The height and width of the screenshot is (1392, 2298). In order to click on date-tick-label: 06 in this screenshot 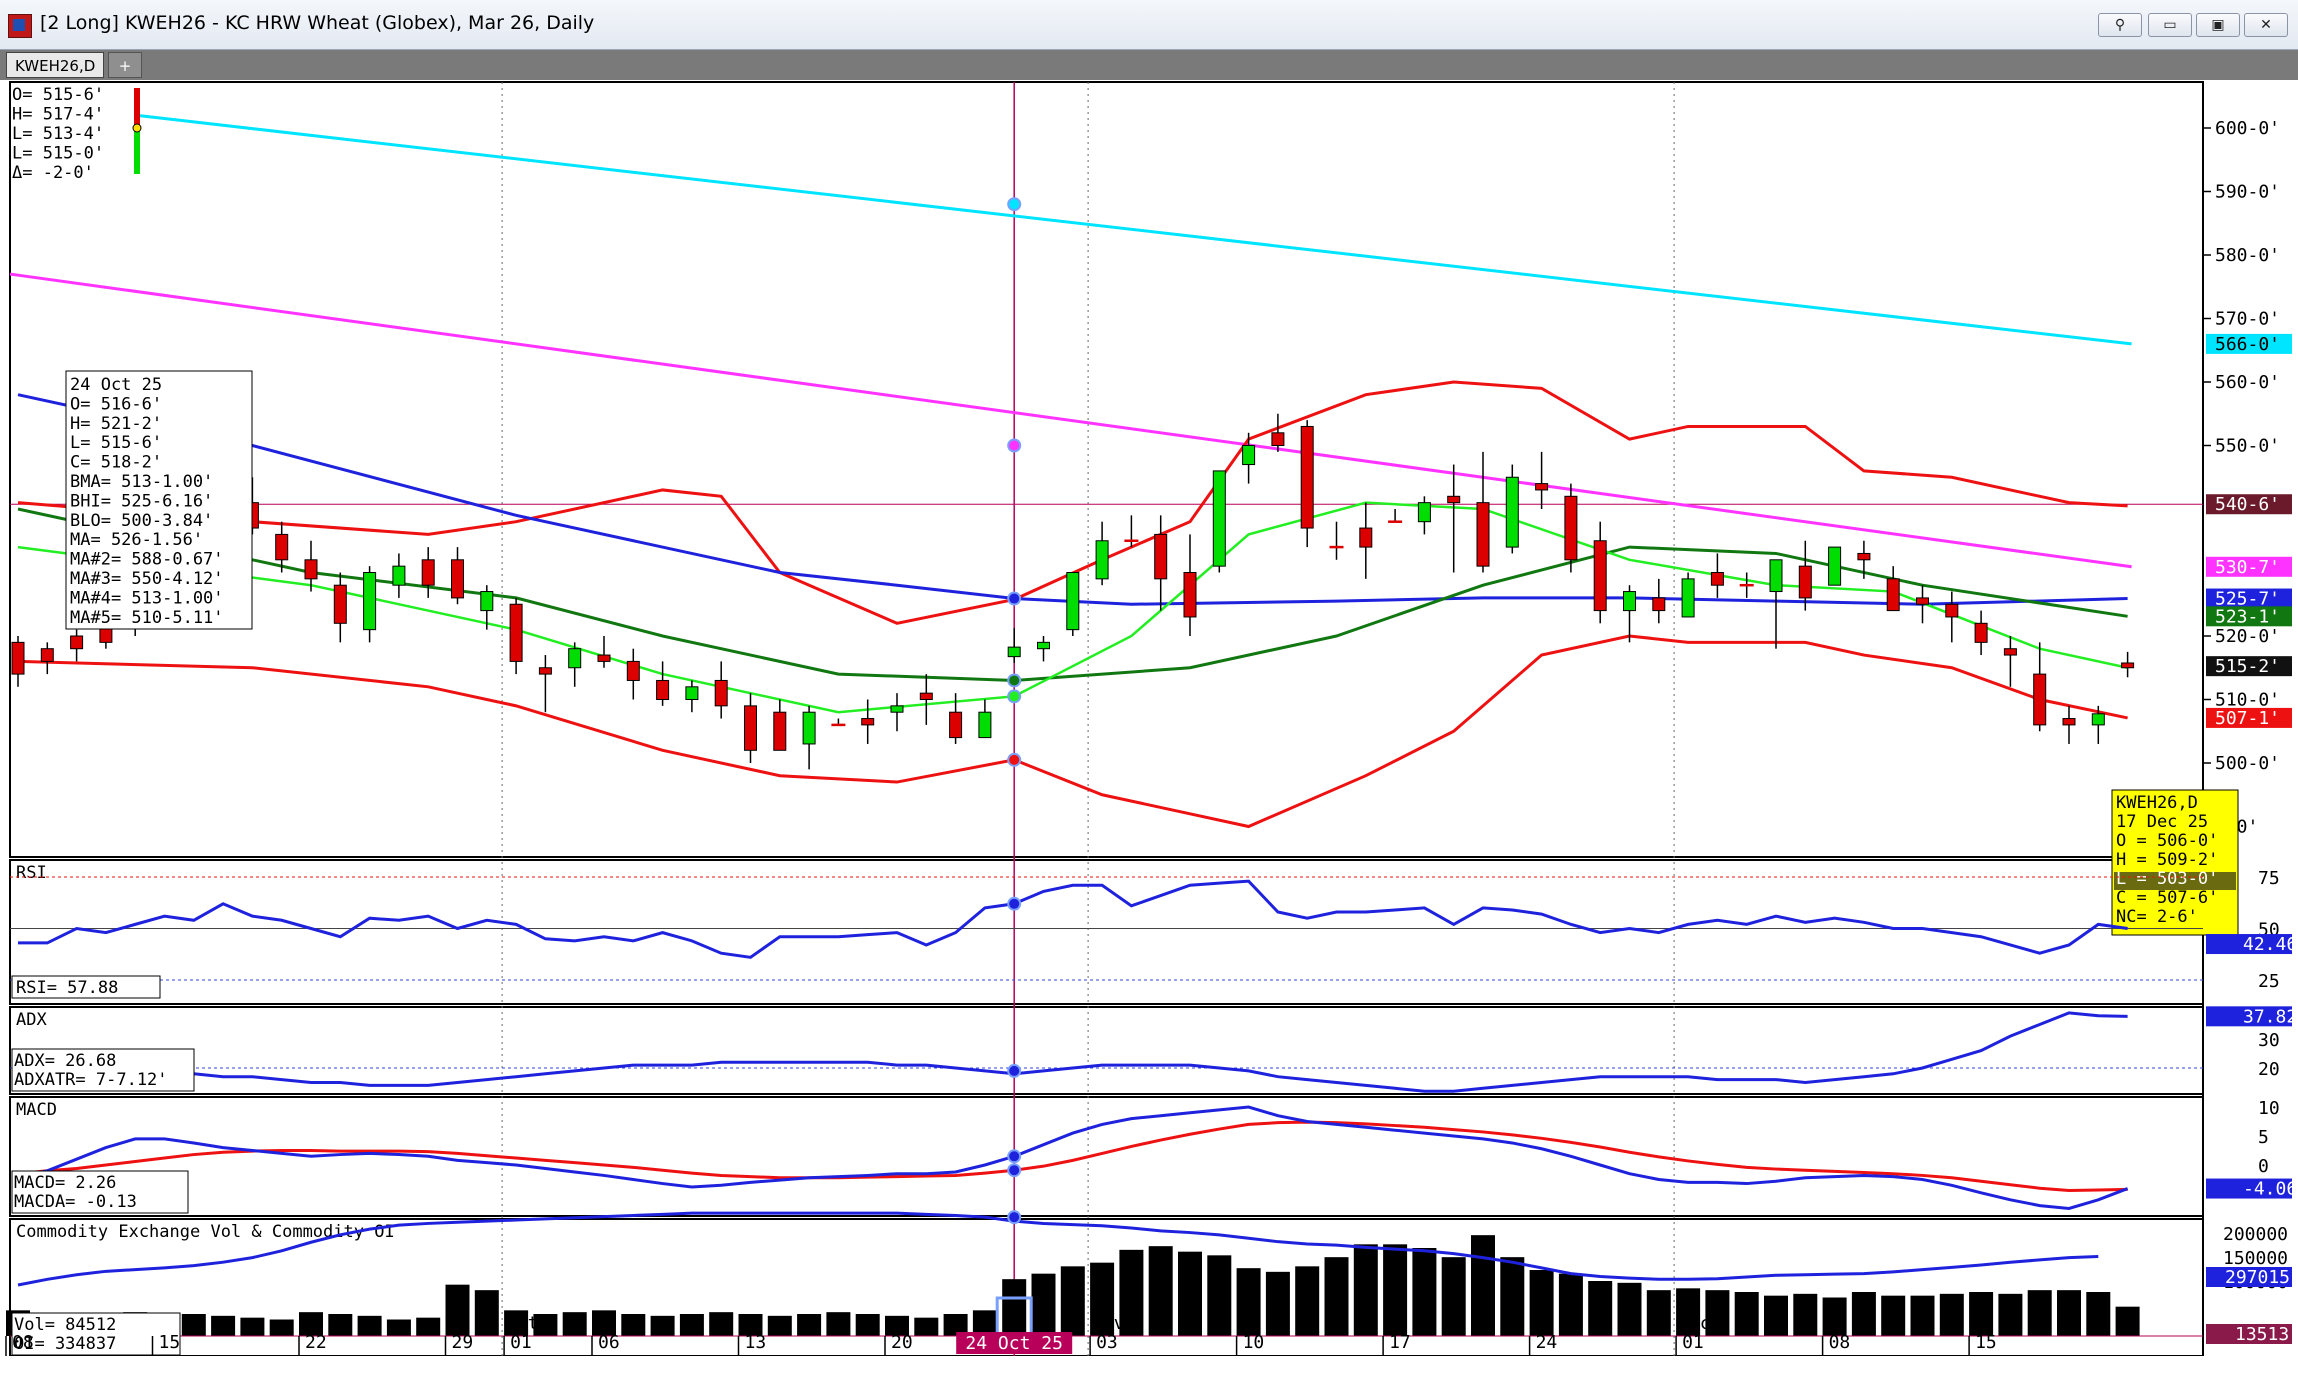, I will do `click(609, 1342)`.